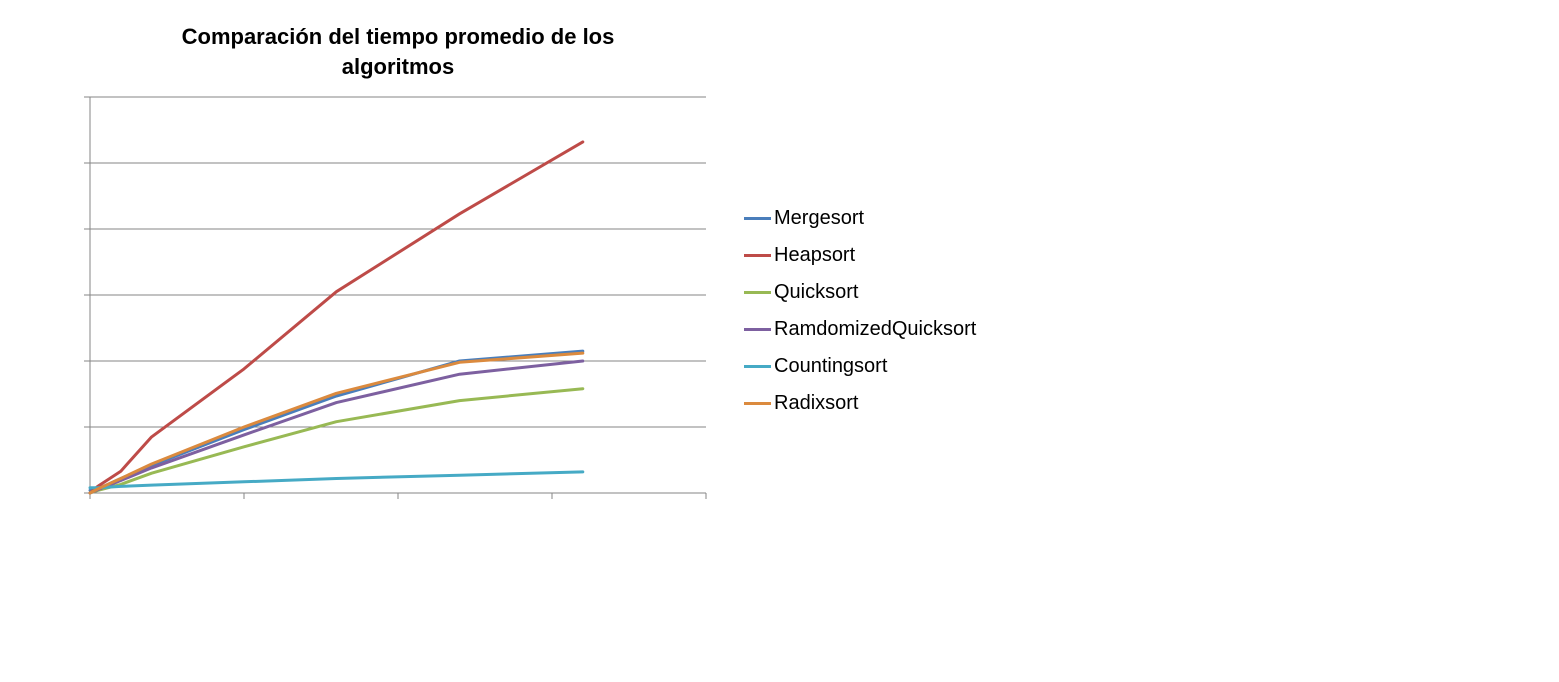 Image resolution: width=1559 pixels, height=682 pixels. I want to click on legend-label: Heapsort, so click(815, 255).